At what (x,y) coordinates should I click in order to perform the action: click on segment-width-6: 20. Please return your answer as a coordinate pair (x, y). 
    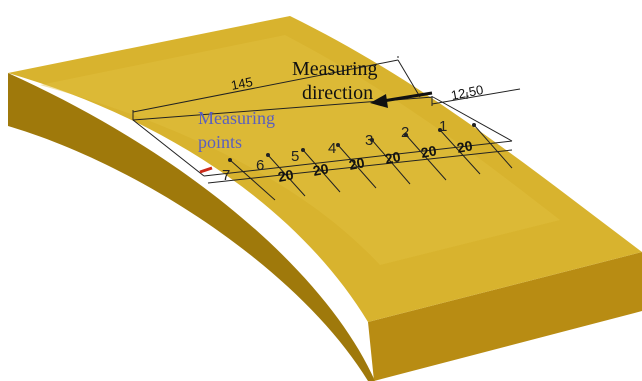
    Looking at the image, I should click on (286, 175).